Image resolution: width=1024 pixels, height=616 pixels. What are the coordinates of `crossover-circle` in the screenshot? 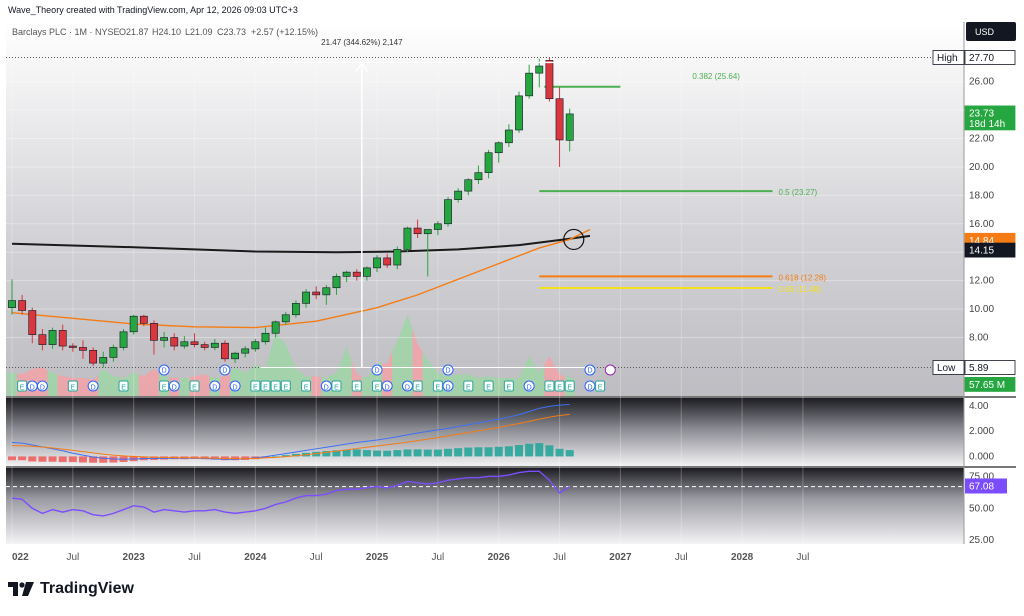 It's located at (574, 239).